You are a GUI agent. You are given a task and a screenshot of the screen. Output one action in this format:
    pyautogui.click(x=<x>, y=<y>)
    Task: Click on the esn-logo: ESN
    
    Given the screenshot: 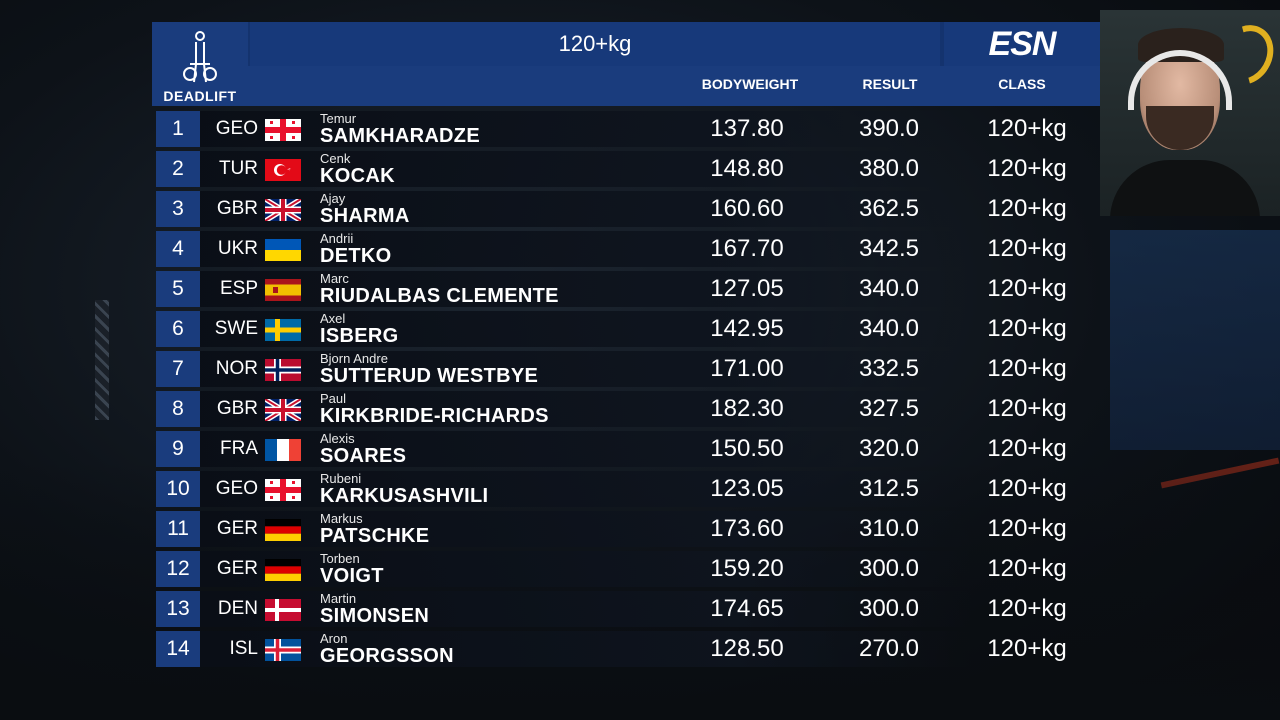 What is the action you would take?
    pyautogui.click(x=1022, y=44)
    